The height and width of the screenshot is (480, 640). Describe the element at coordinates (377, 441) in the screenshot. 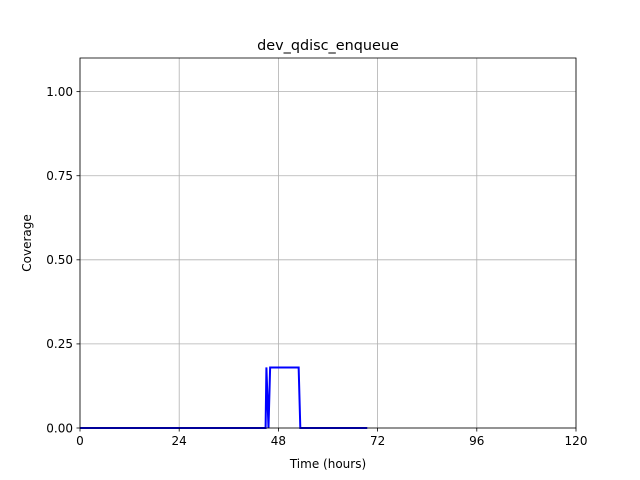

I see `x-tick-label: 72` at that location.